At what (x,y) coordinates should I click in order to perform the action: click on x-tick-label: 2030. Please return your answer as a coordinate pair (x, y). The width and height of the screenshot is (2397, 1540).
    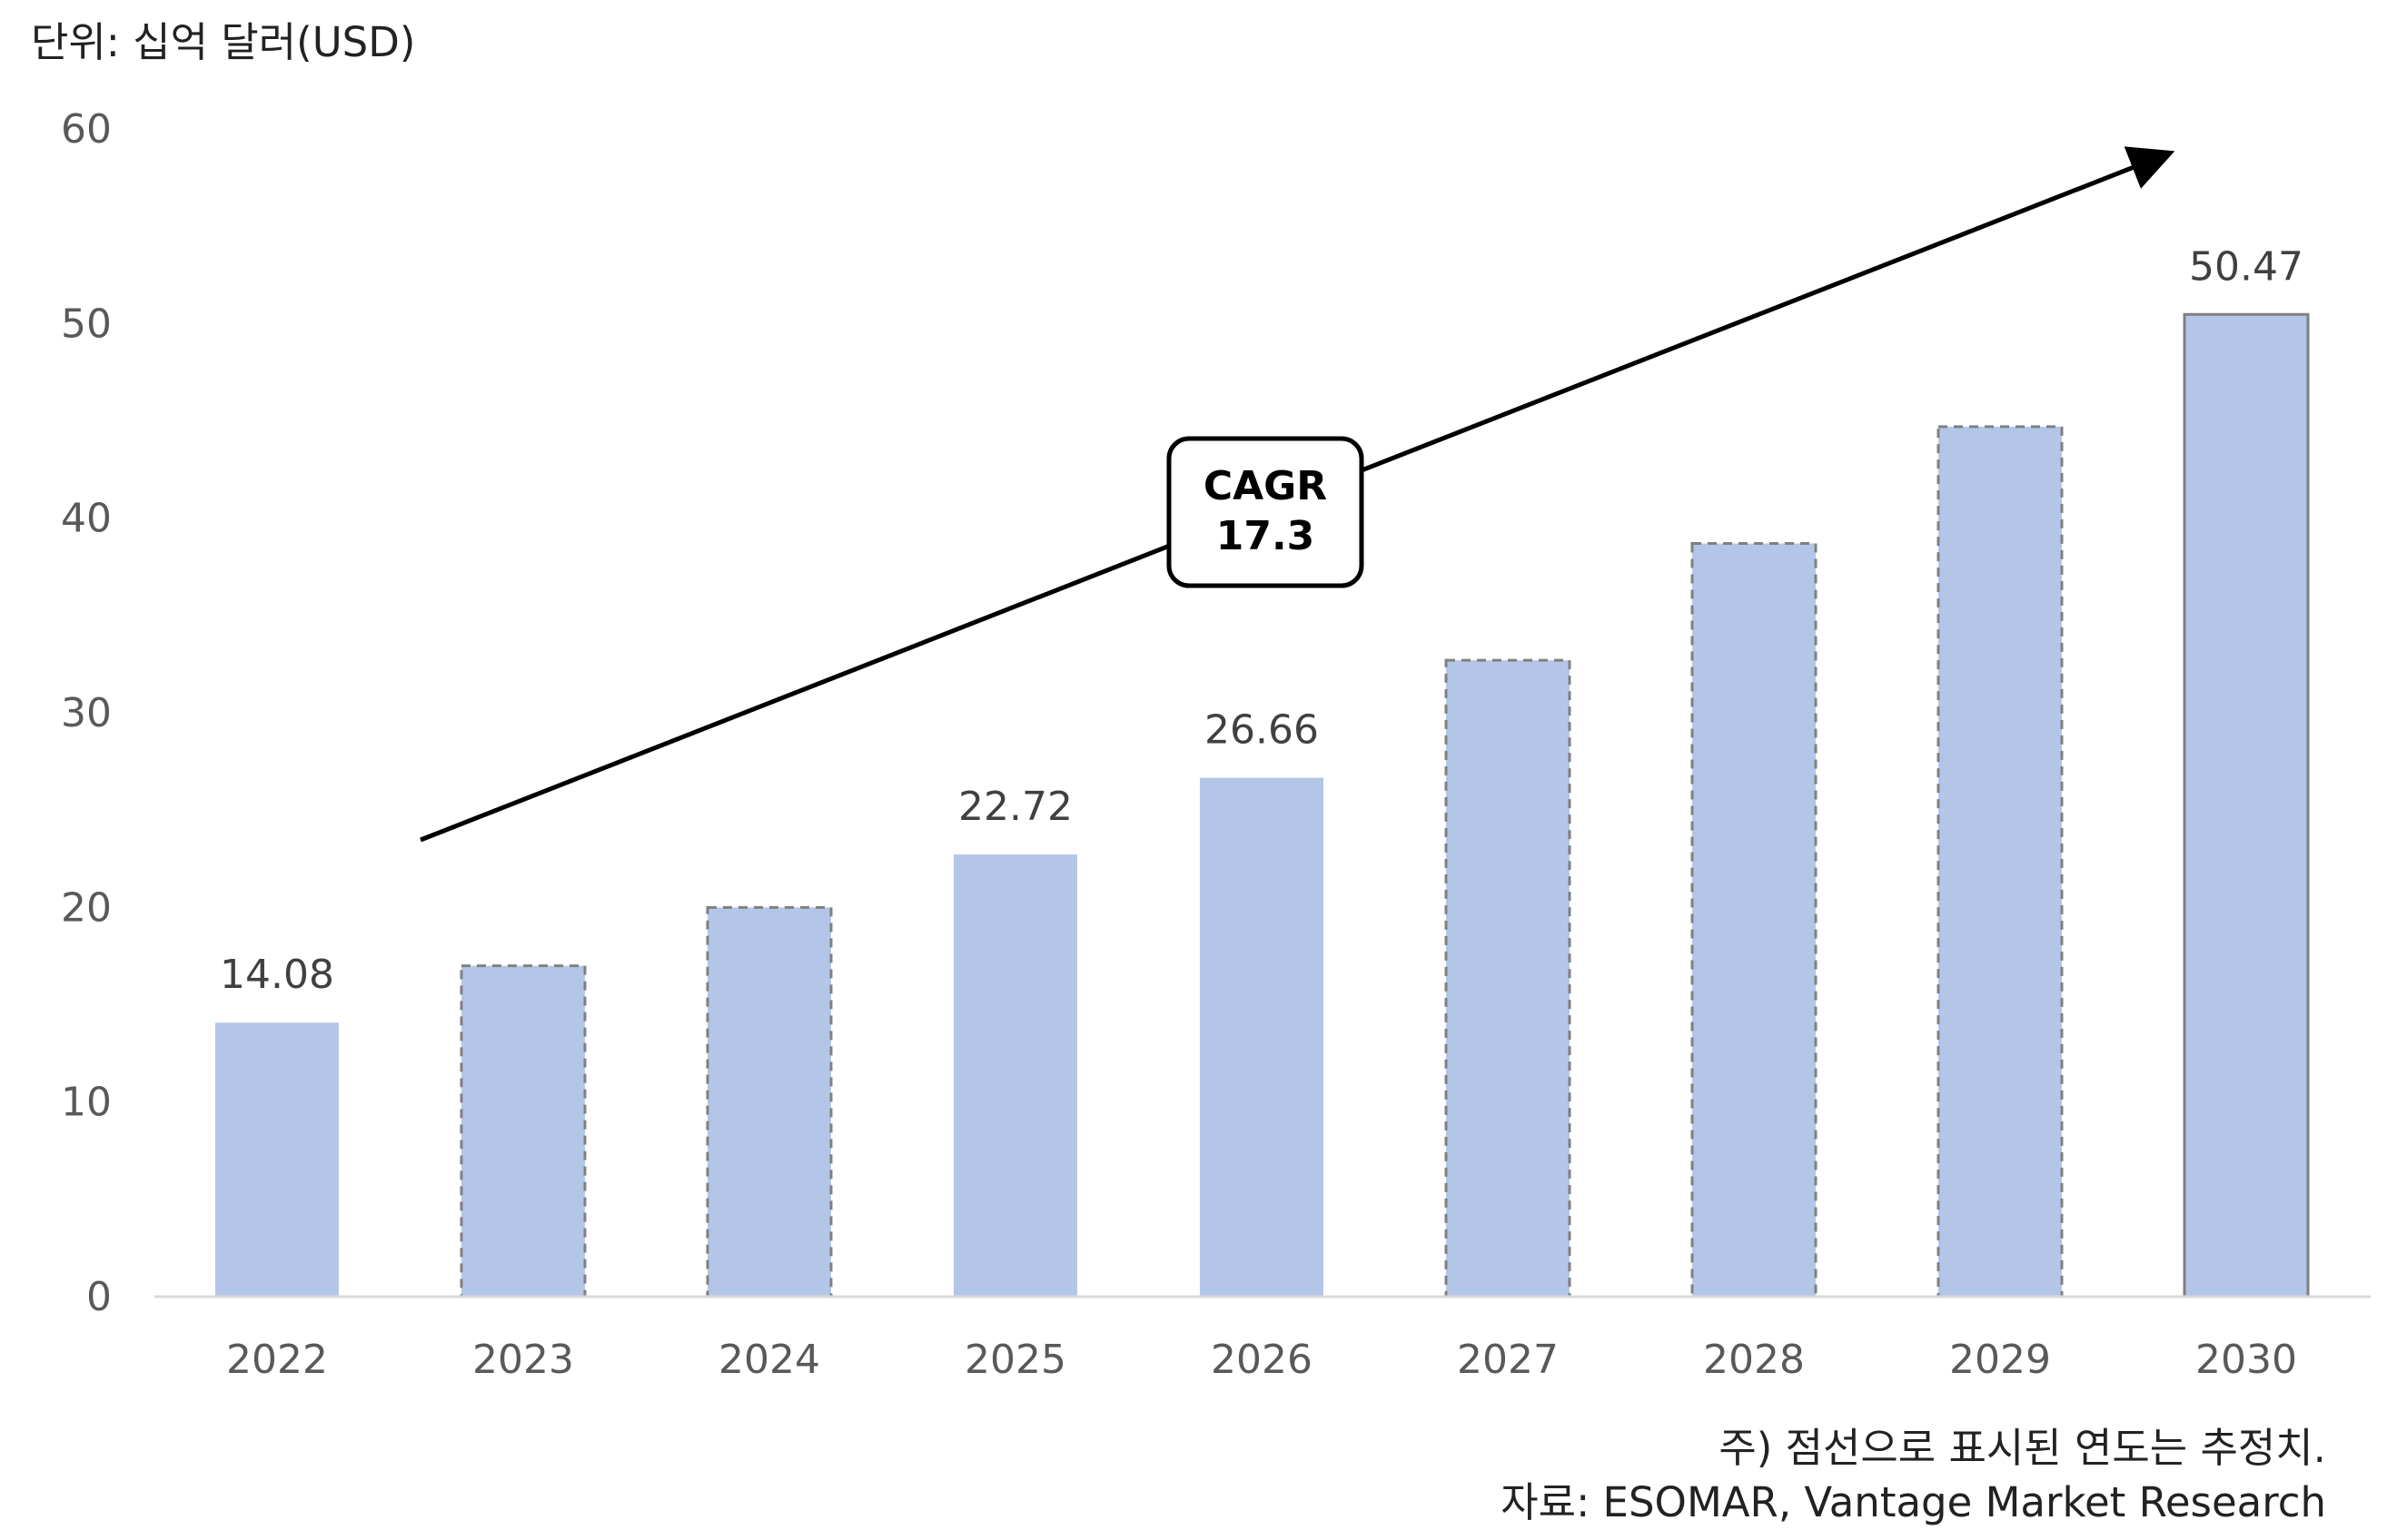
    Looking at the image, I should click on (2246, 1360).